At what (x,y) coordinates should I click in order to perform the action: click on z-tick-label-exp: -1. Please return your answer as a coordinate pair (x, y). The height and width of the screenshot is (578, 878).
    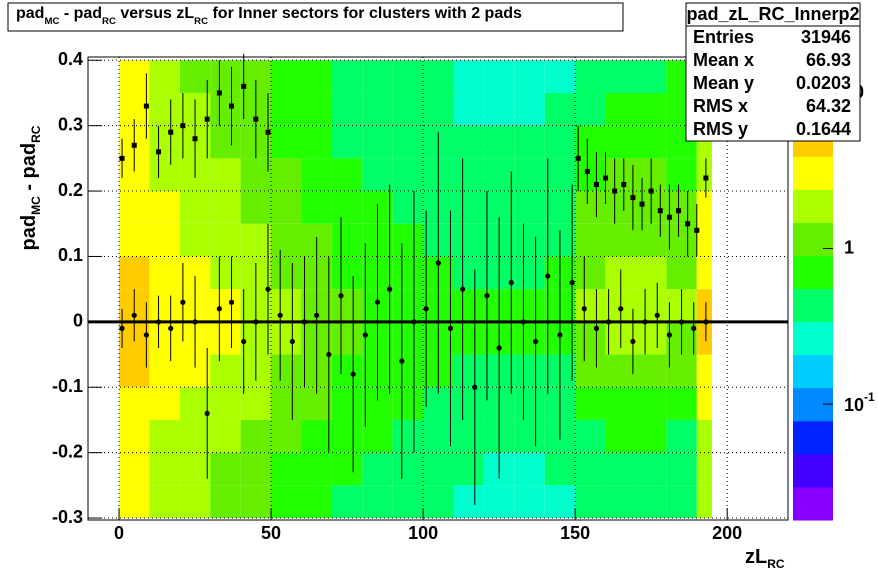
    Looking at the image, I should click on (869, 397).